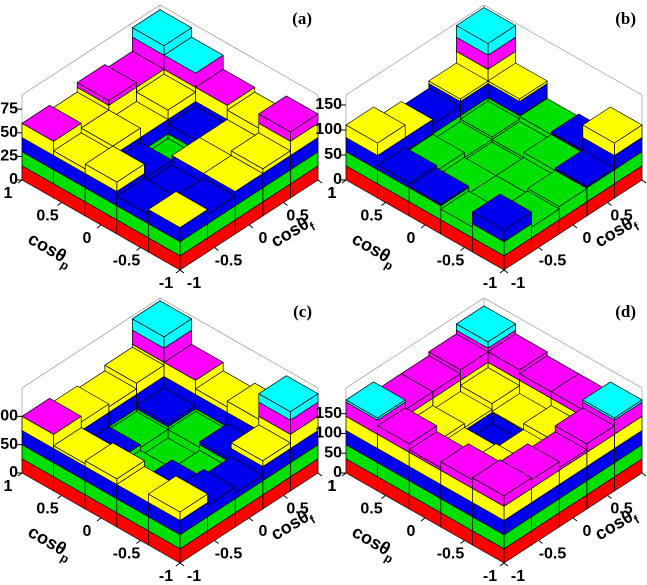  I want to click on y-tick-label: 1, so click(332, 193).